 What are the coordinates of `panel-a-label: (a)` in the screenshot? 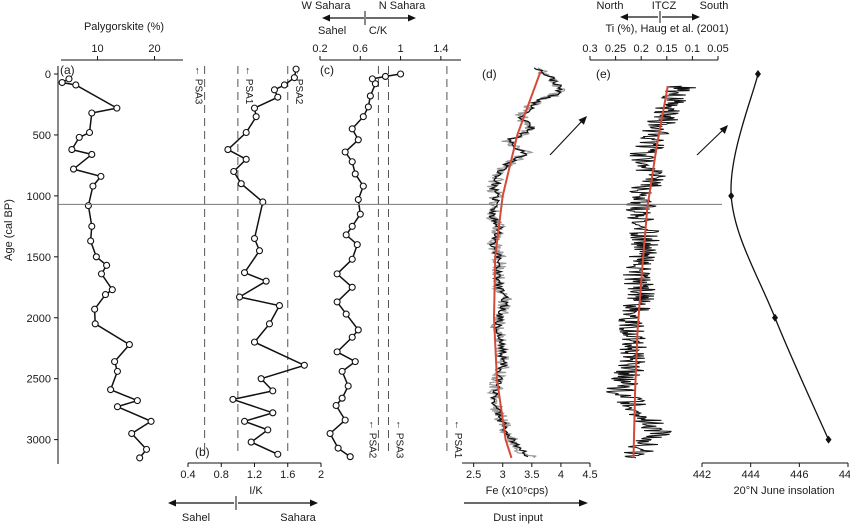 It's located at (67, 70).